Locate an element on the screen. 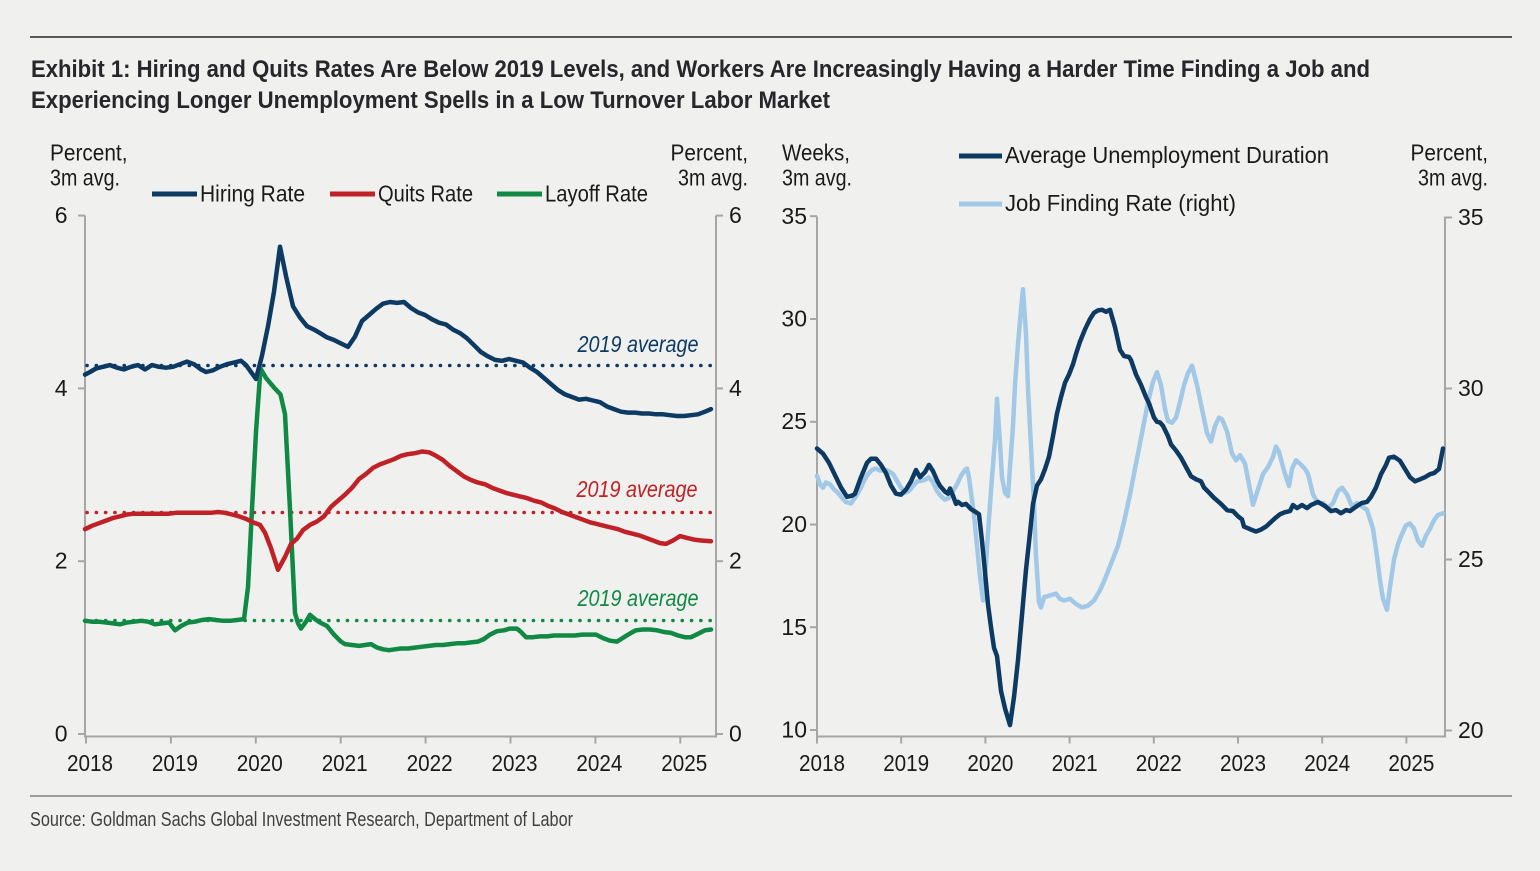 The height and width of the screenshot is (871, 1540). svg-text: 10 is located at coordinates (794, 730).